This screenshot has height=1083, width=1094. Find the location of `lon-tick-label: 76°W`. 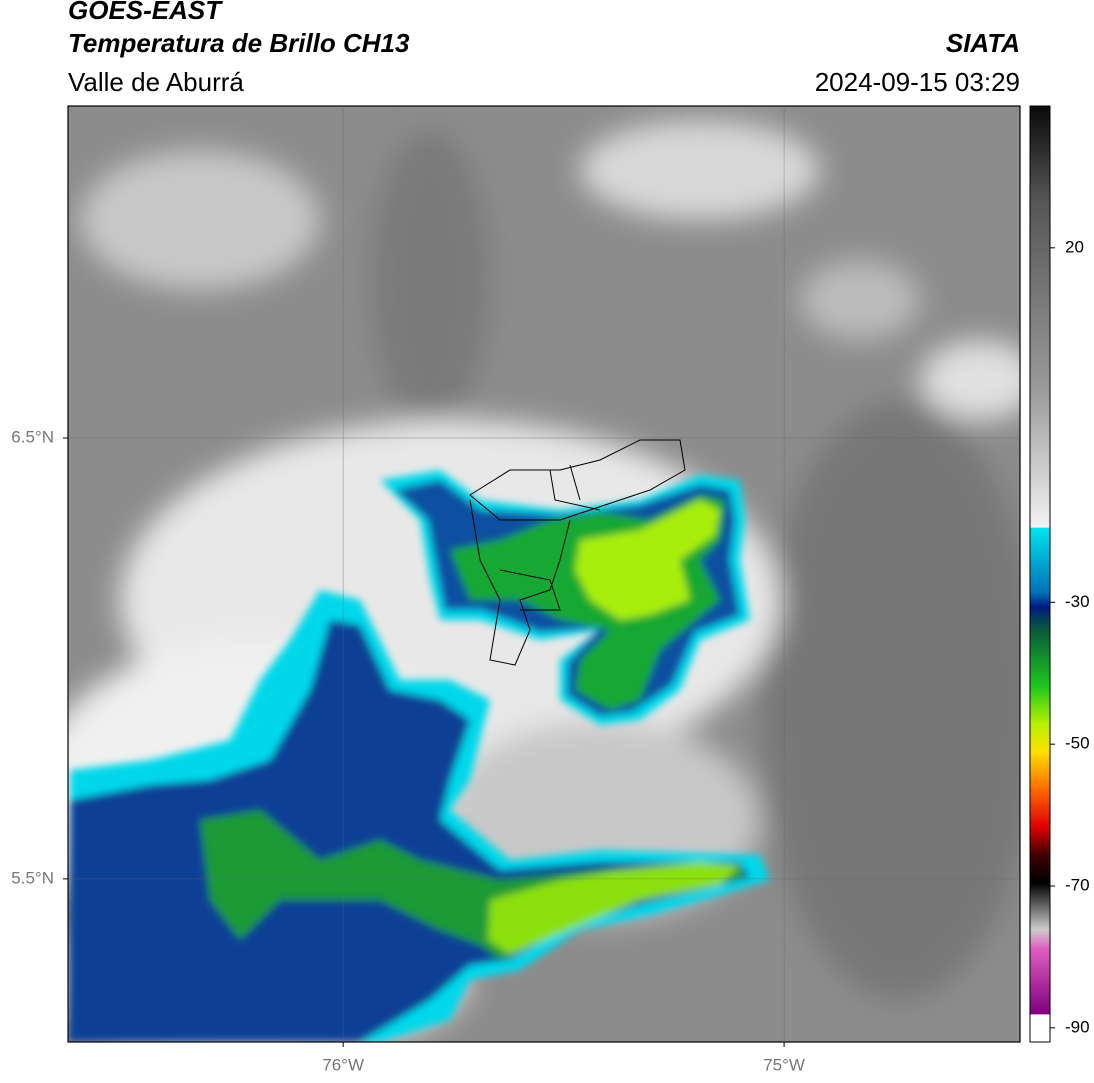

lon-tick-label: 76°W is located at coordinates (343, 1064).